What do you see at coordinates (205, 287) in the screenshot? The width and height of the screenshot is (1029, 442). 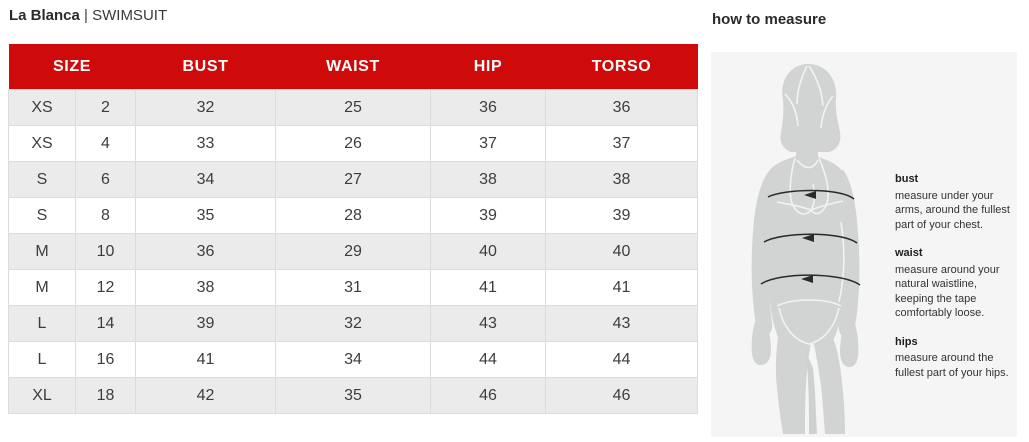 I see `cell-bust: 38` at bounding box center [205, 287].